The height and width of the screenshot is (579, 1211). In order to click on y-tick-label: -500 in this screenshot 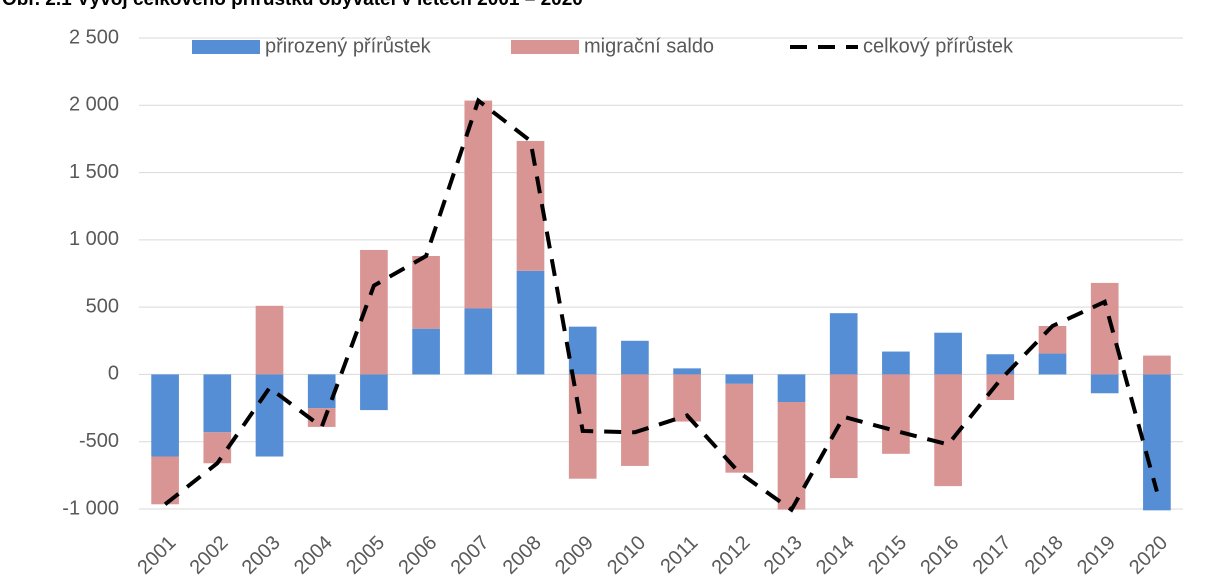, I will do `click(99, 441)`.